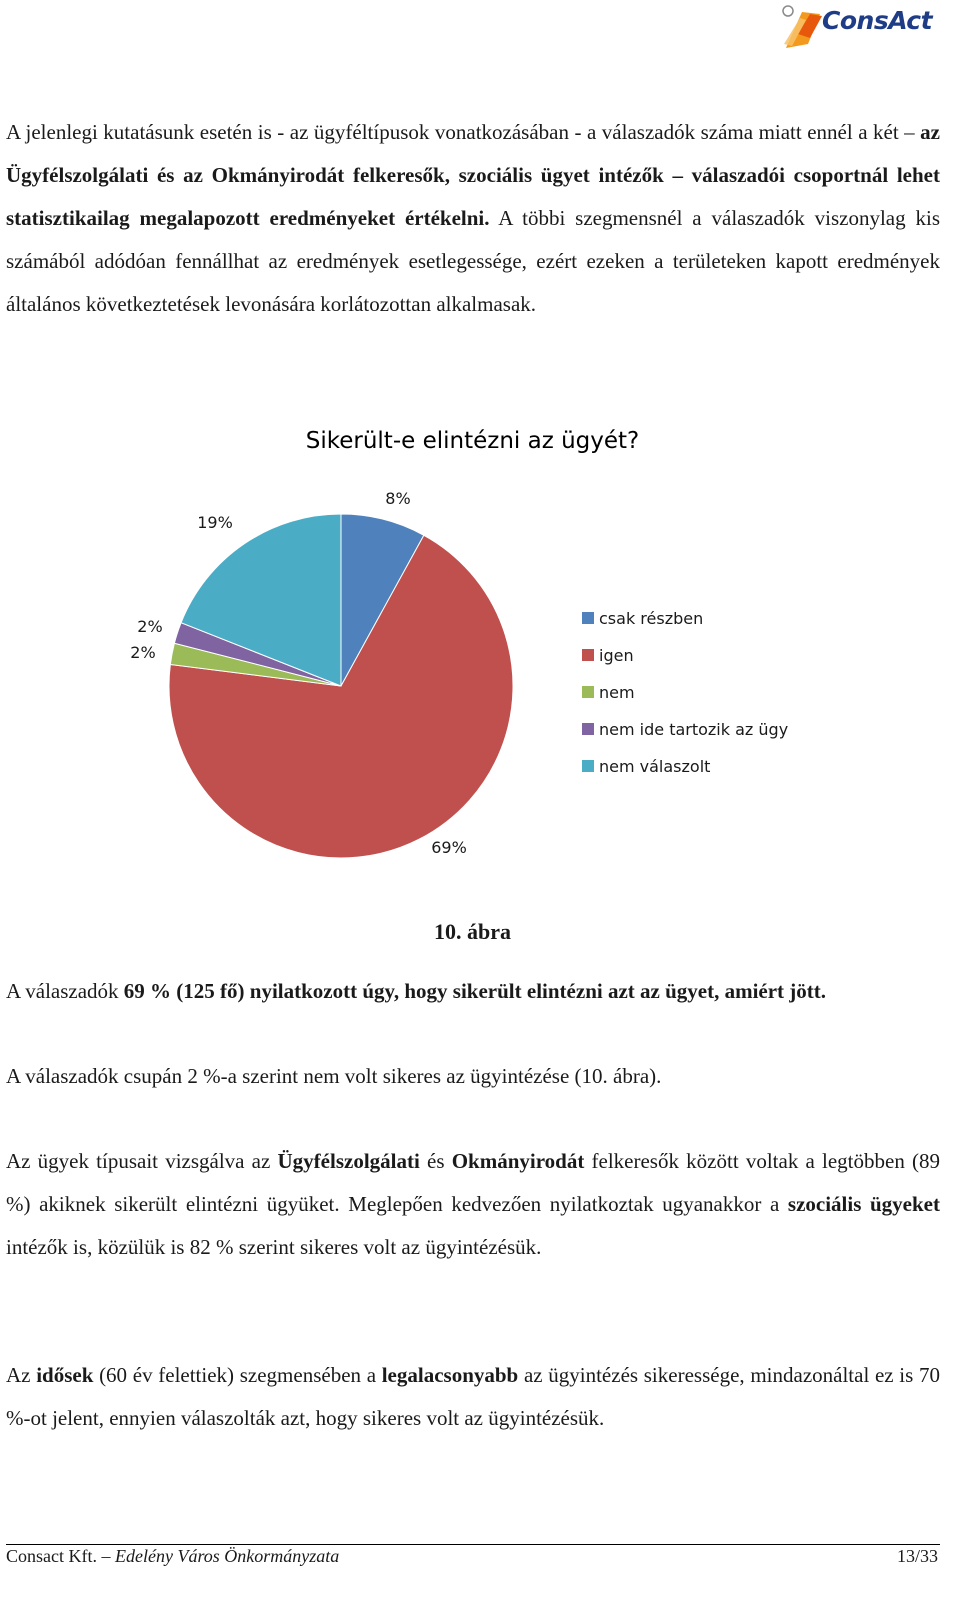 The width and height of the screenshot is (960, 1597). I want to click on pie-data-label-4: 19%, so click(215, 522).